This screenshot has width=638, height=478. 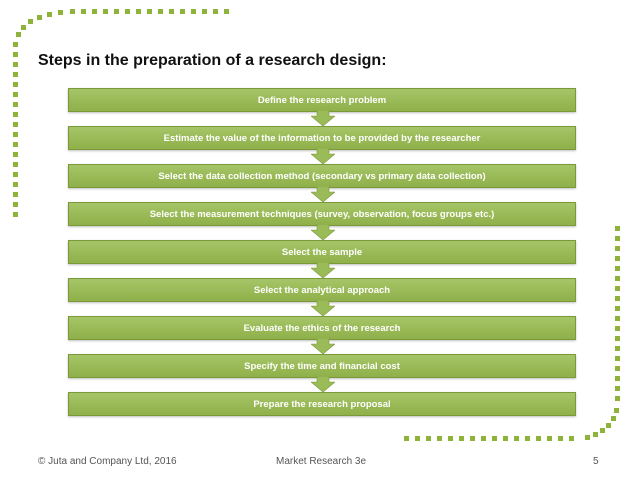 What do you see at coordinates (322, 107) in the screenshot?
I see `step-box: Define the research problem` at bounding box center [322, 107].